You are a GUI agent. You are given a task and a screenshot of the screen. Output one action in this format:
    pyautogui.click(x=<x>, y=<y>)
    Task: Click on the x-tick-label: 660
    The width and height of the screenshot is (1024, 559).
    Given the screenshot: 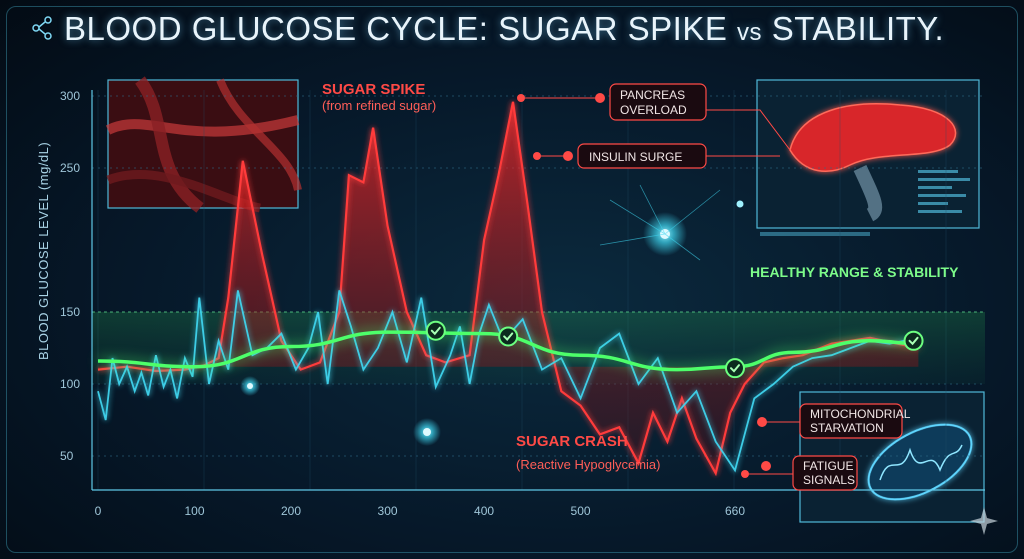 What is the action you would take?
    pyautogui.click(x=735, y=511)
    